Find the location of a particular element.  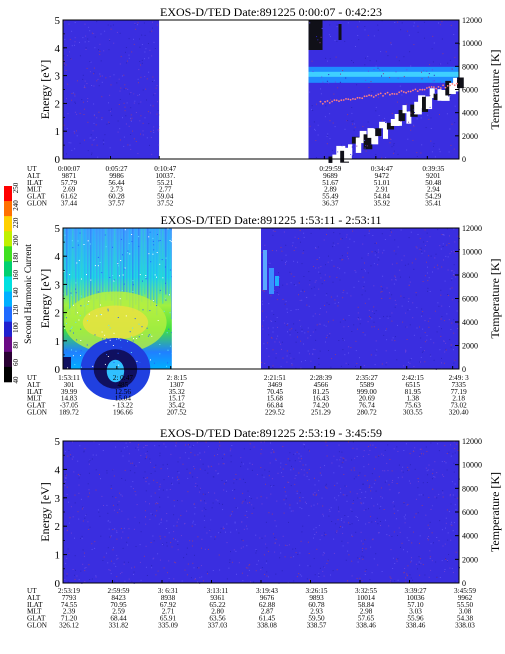

table-cell: 54.38 is located at coordinates (465, 619).